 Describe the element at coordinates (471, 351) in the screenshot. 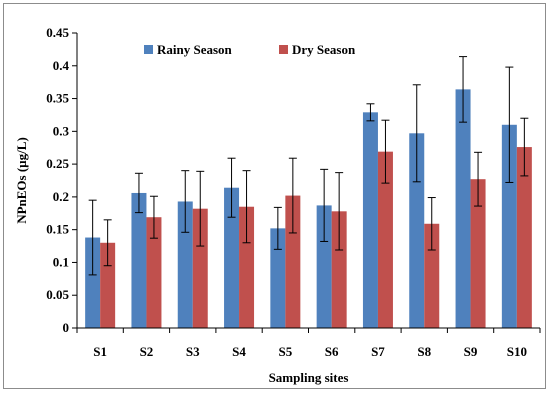

I see `x-tick-label: S9` at that location.